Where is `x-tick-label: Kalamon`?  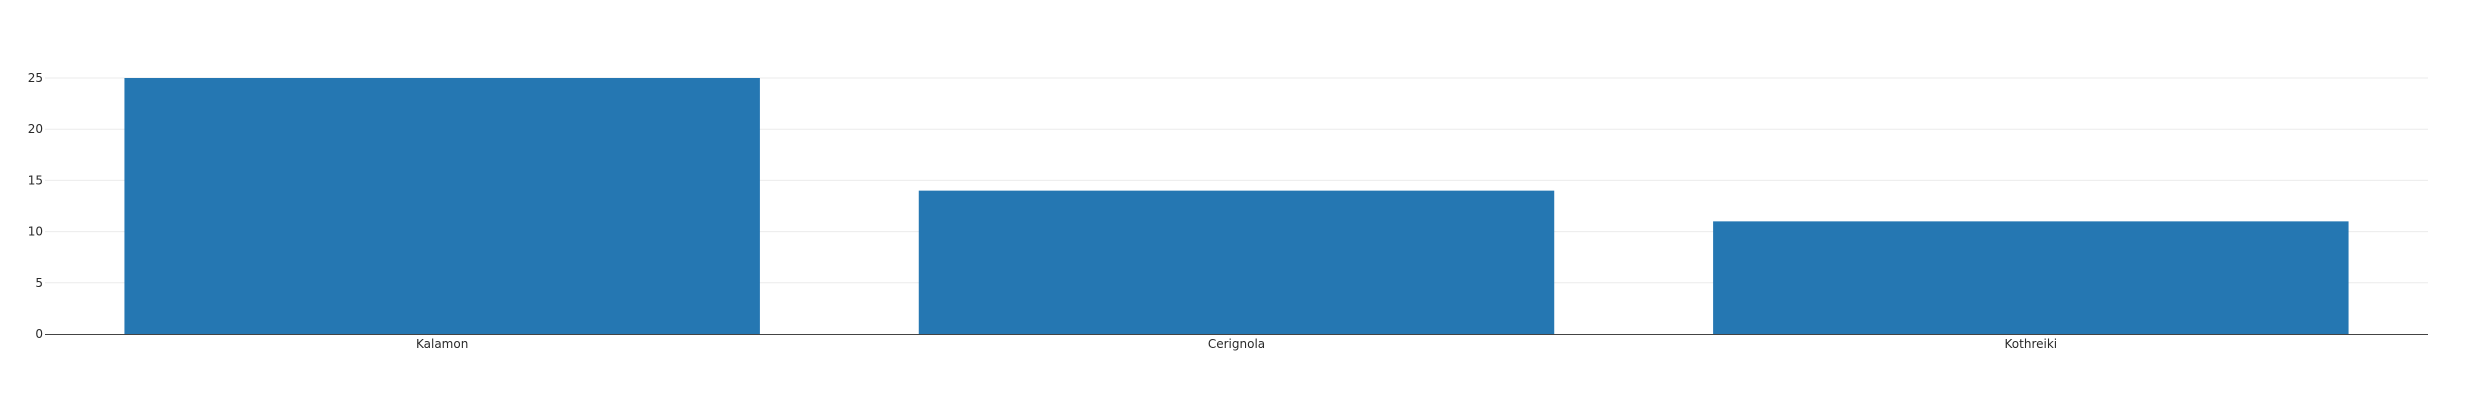
x-tick-label: Kalamon is located at coordinates (442, 344).